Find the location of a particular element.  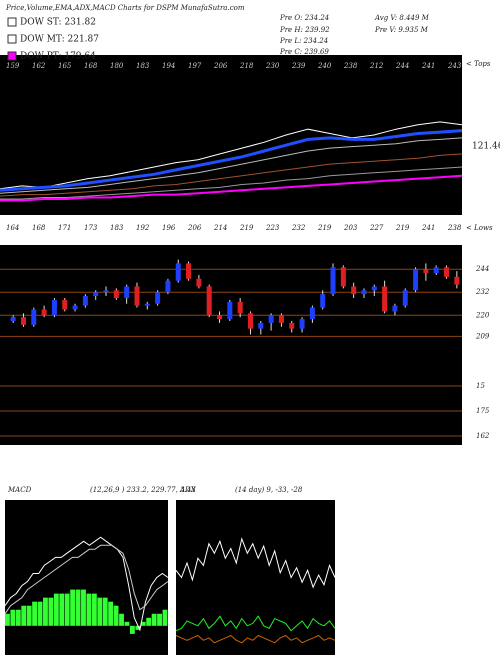

top-value: 165 is located at coordinates (65, 66).